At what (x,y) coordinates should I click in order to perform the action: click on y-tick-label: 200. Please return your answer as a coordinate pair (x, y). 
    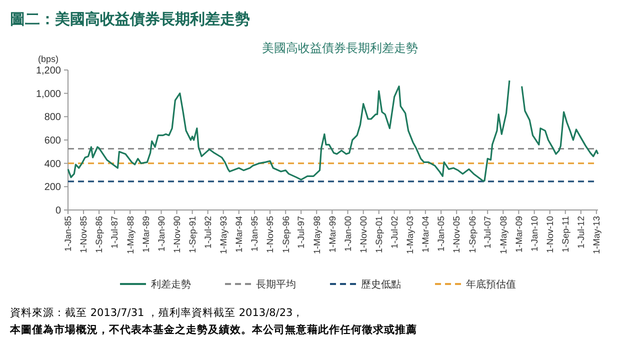
    Looking at the image, I should click on (53, 188).